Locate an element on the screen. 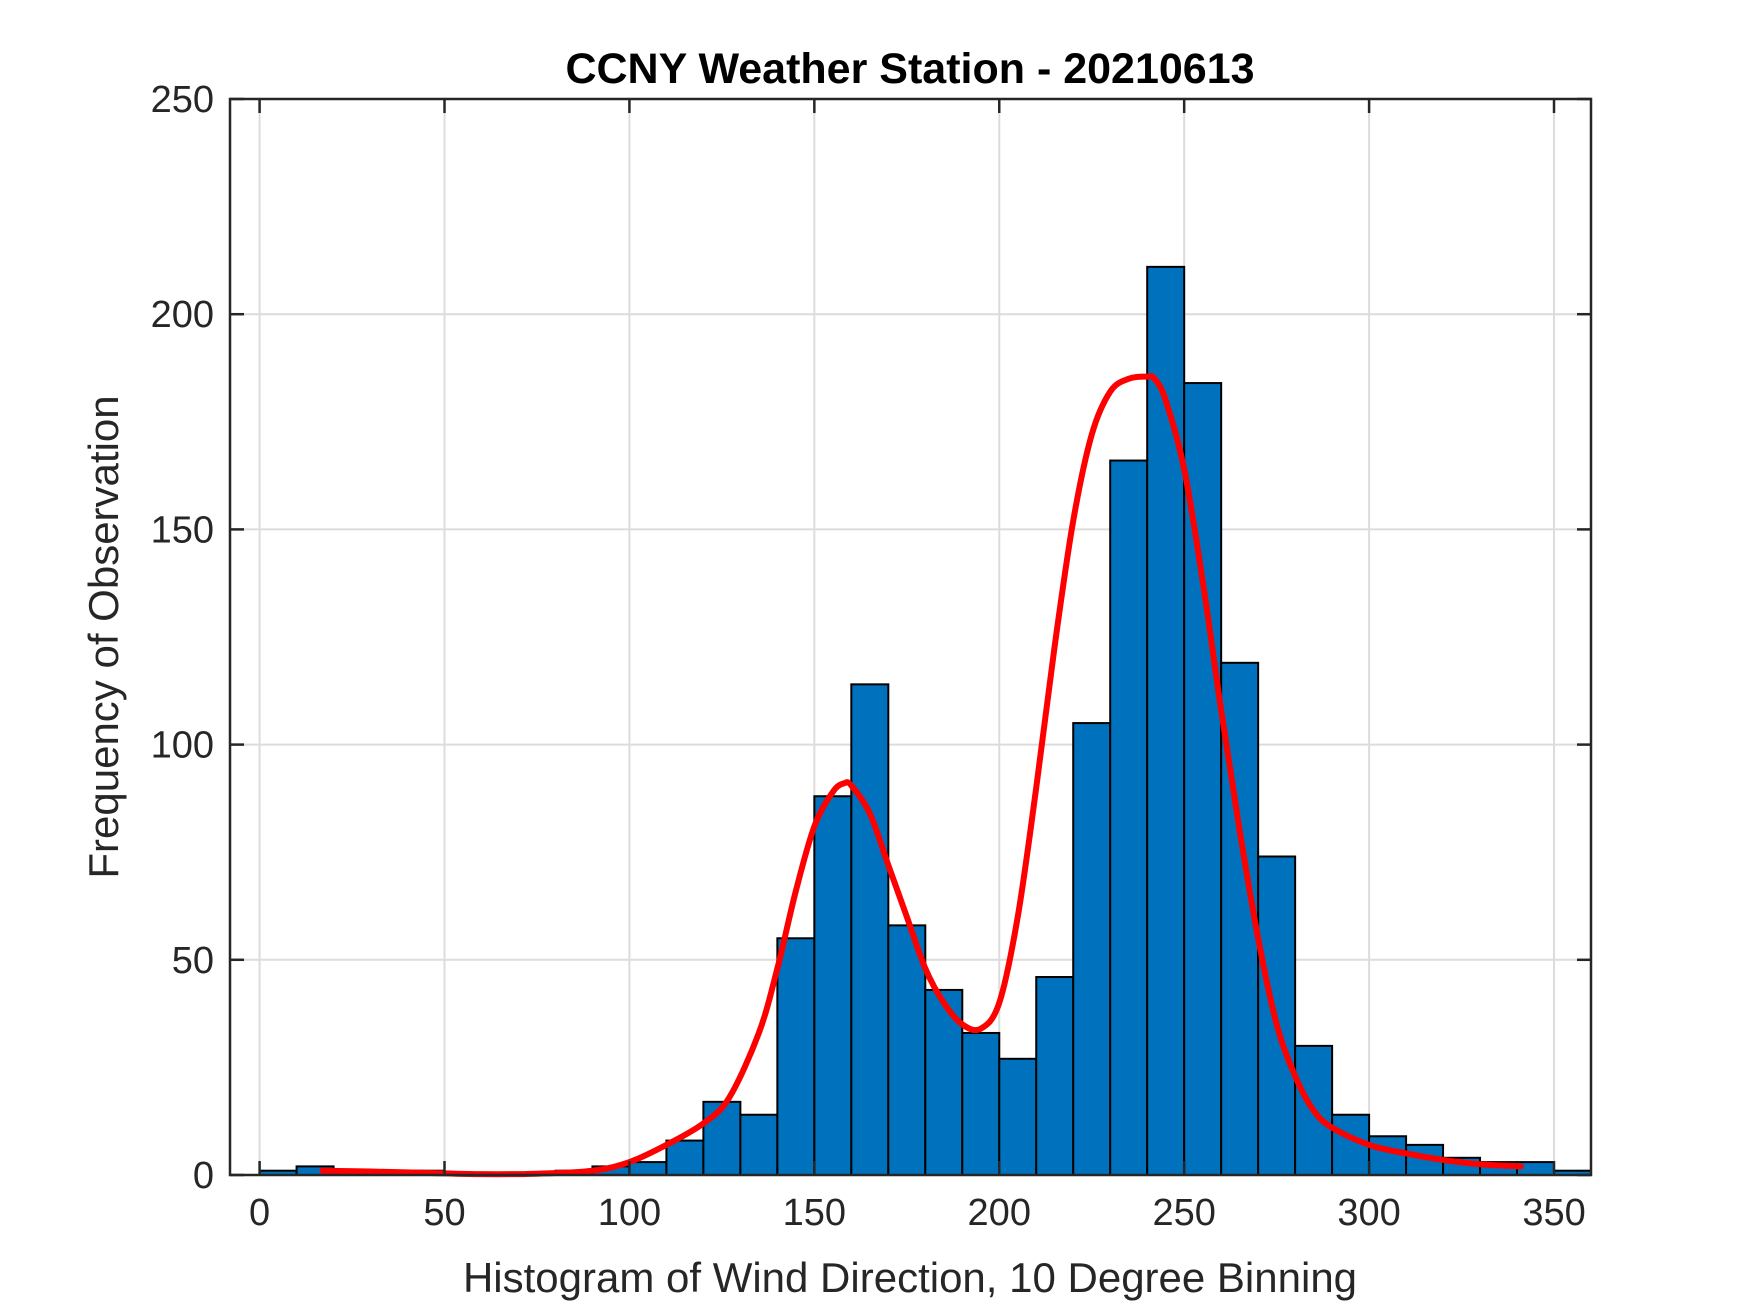 This screenshot has height=1313, width=1750. x-tick-label-350: 350 is located at coordinates (1553, 1213).